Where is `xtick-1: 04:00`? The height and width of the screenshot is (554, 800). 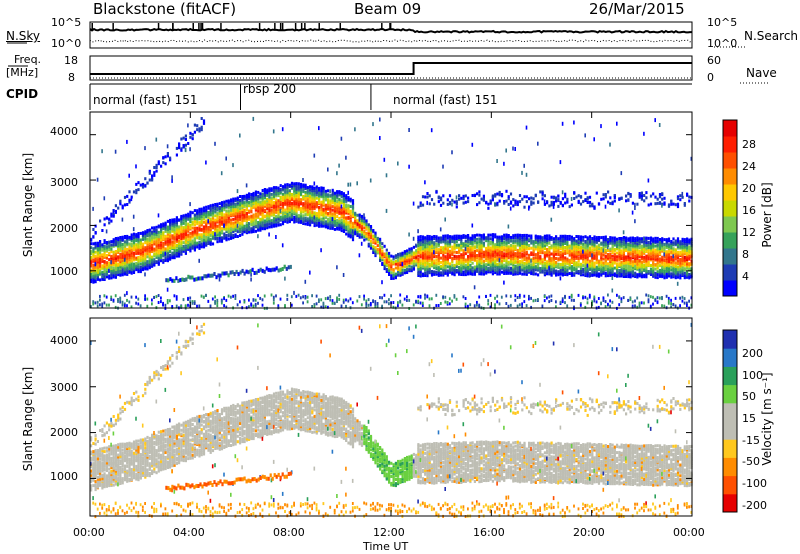 xtick-1: 04:00 is located at coordinates (189, 532).